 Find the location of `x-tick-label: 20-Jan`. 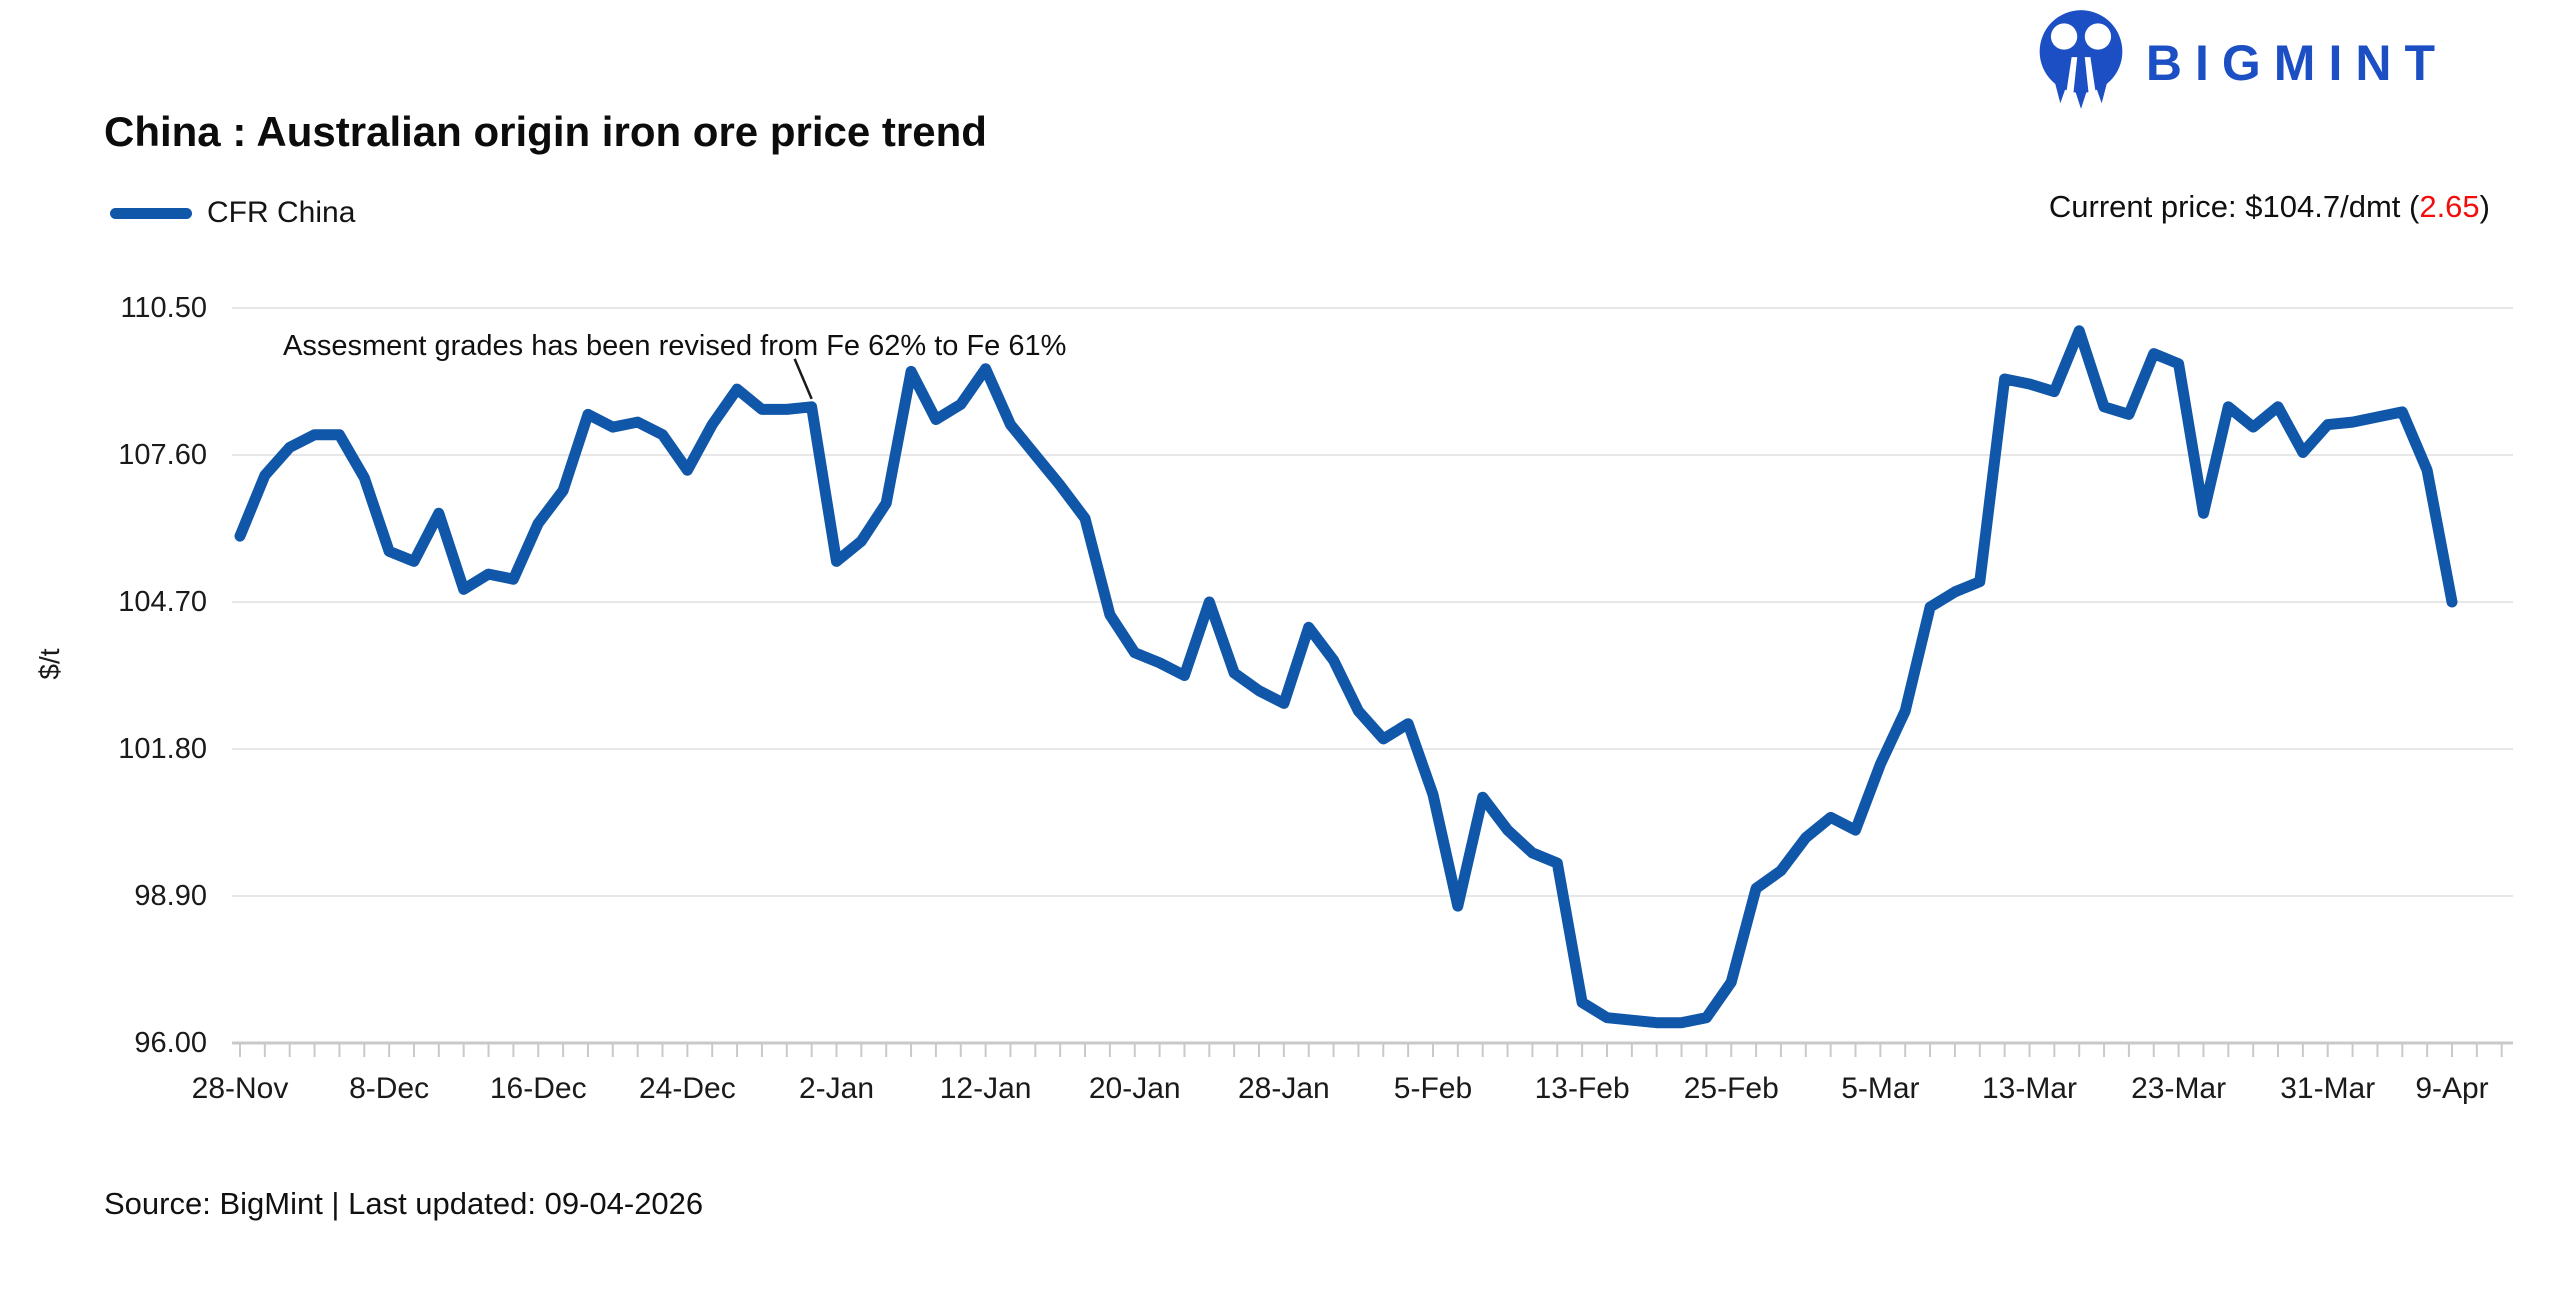

x-tick-label: 20-Jan is located at coordinates (1134, 1088).